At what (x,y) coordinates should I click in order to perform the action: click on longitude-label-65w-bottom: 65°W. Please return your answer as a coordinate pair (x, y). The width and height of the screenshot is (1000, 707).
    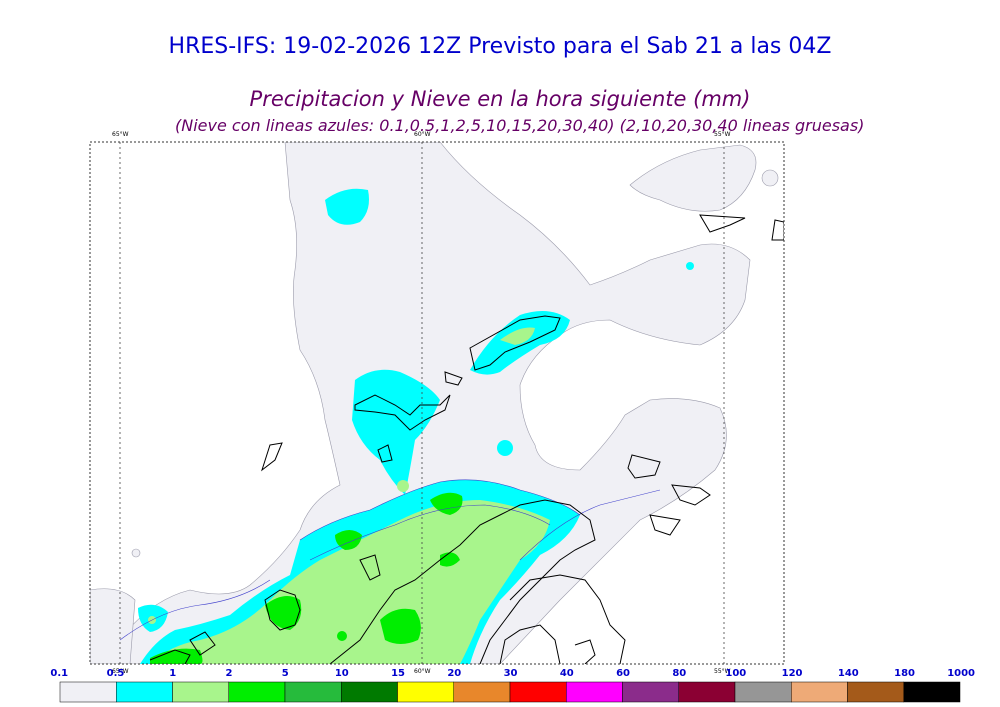
    Looking at the image, I should click on (120, 671).